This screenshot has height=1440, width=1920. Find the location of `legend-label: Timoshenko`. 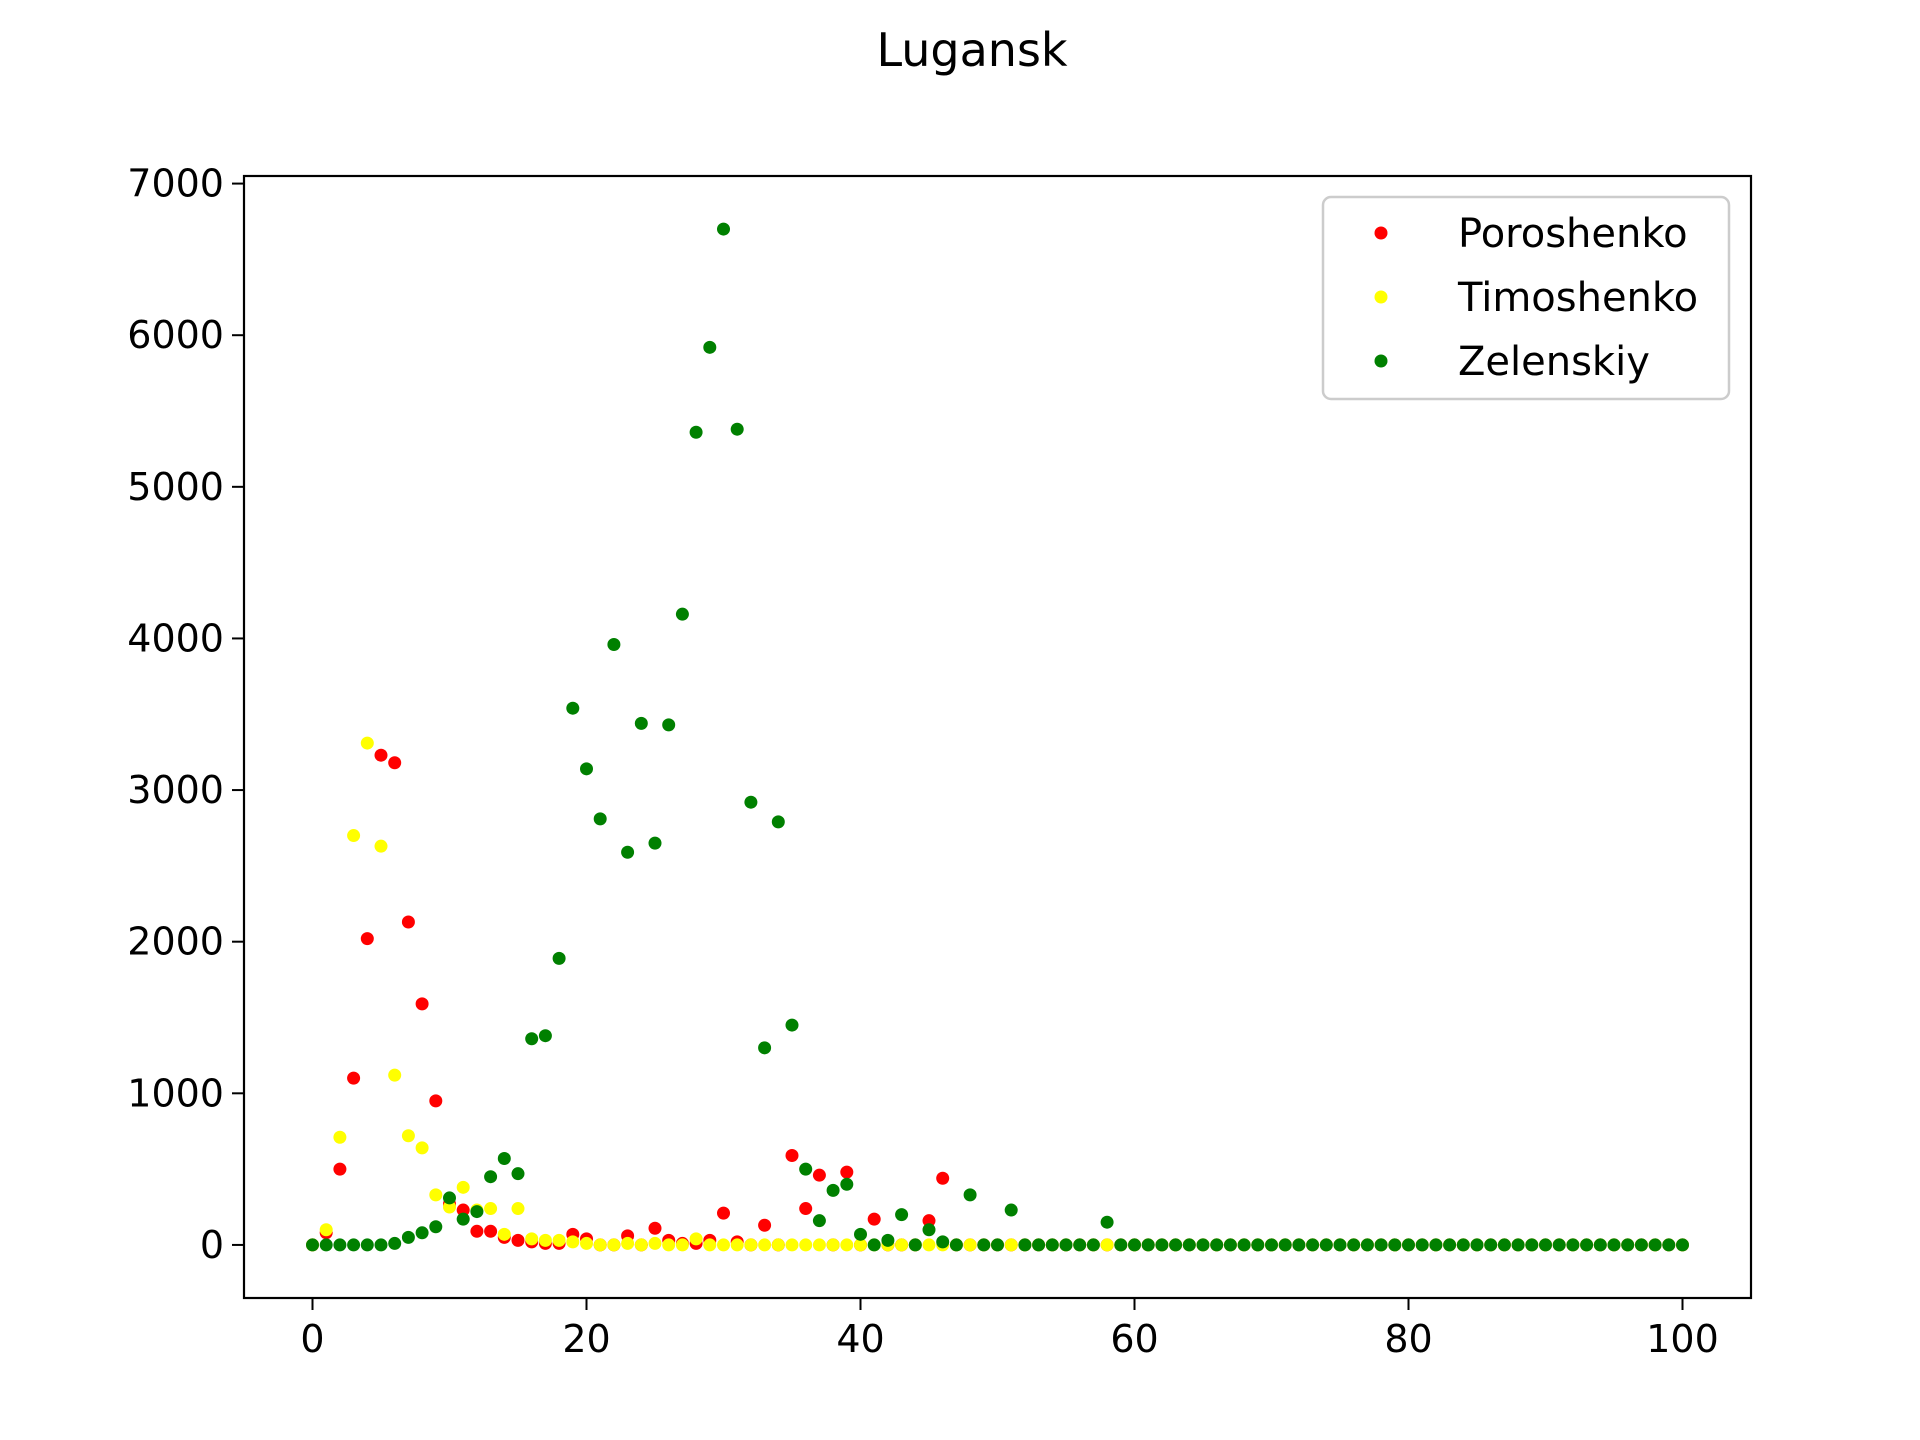

legend-label: Timoshenko is located at coordinates (1577, 298).